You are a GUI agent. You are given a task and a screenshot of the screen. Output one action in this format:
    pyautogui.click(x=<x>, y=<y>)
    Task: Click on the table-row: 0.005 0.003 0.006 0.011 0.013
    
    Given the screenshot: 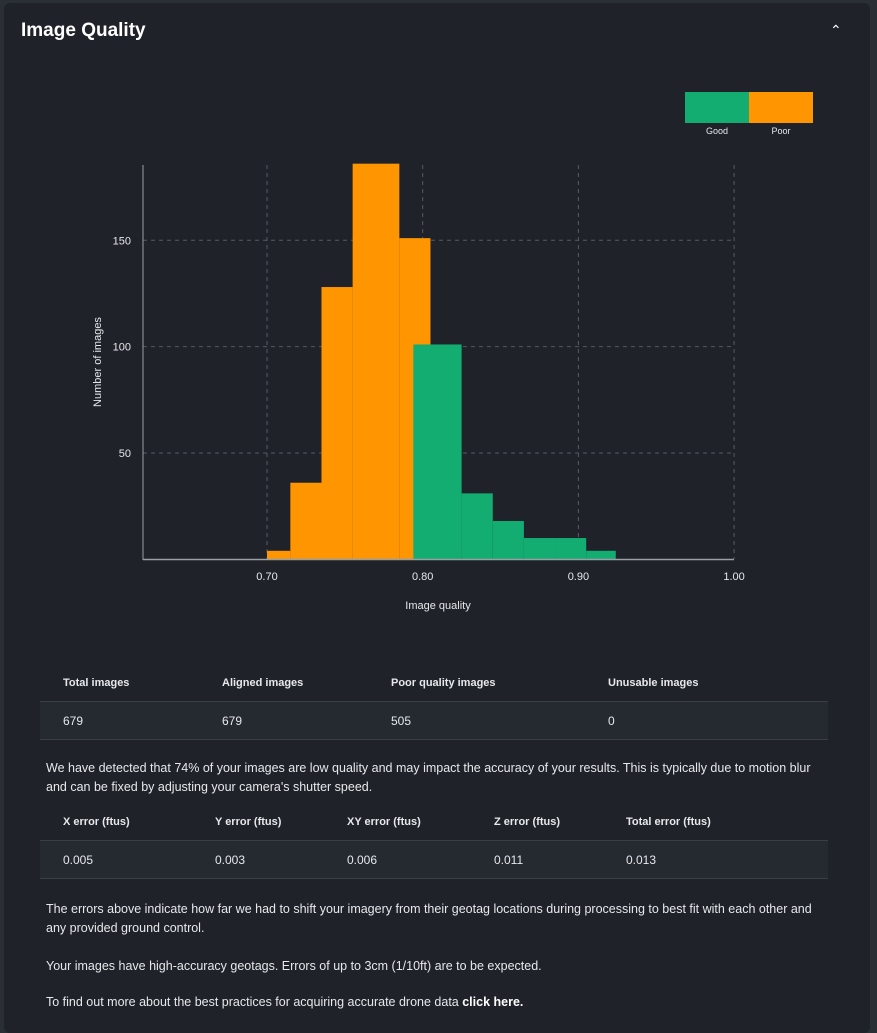 What is the action you would take?
    pyautogui.click(x=434, y=859)
    